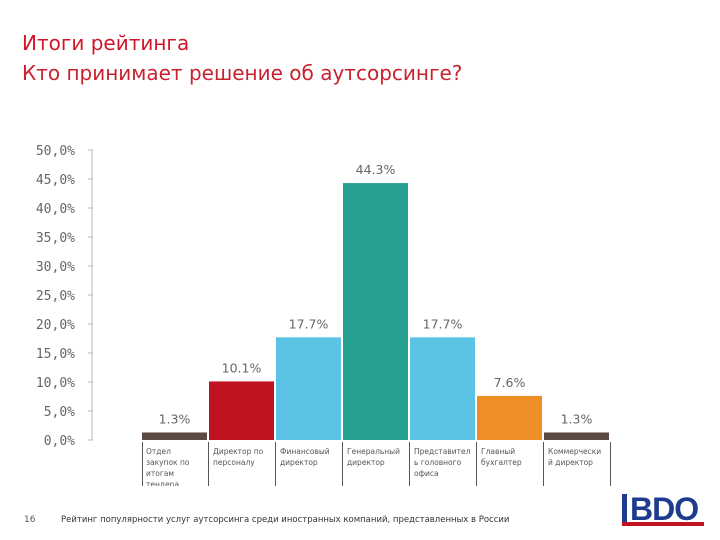 This screenshot has height=540, width=720. What do you see at coordinates (663, 524) in the screenshot?
I see `logo-underline` at bounding box center [663, 524].